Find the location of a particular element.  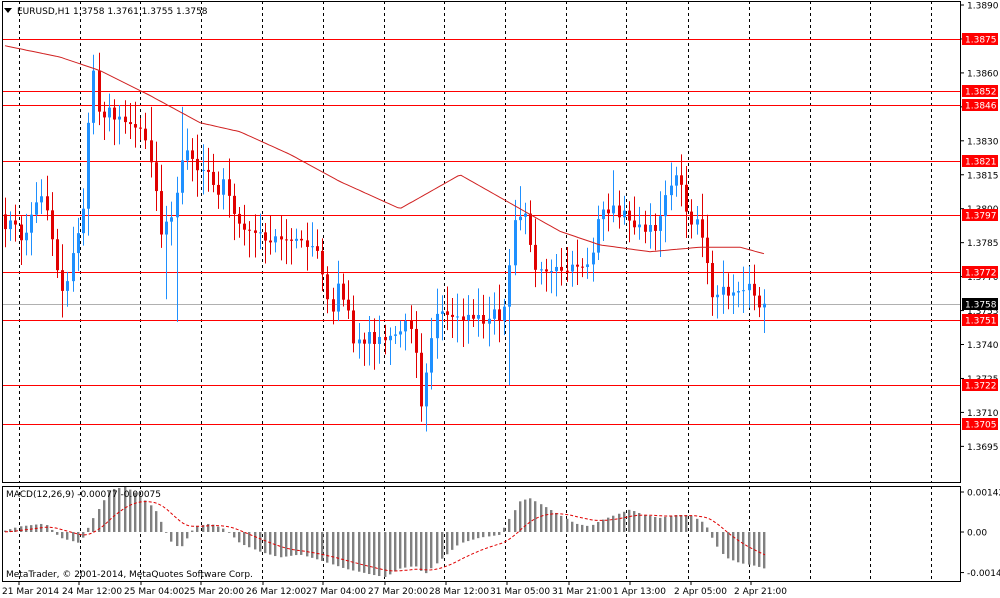

macd-tick-label: 0.00 is located at coordinates (977, 534).